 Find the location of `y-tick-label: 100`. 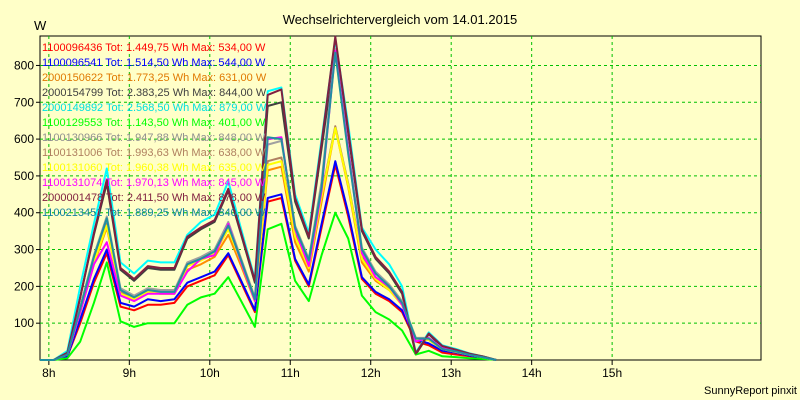

y-tick-label: 100 is located at coordinates (24, 323).